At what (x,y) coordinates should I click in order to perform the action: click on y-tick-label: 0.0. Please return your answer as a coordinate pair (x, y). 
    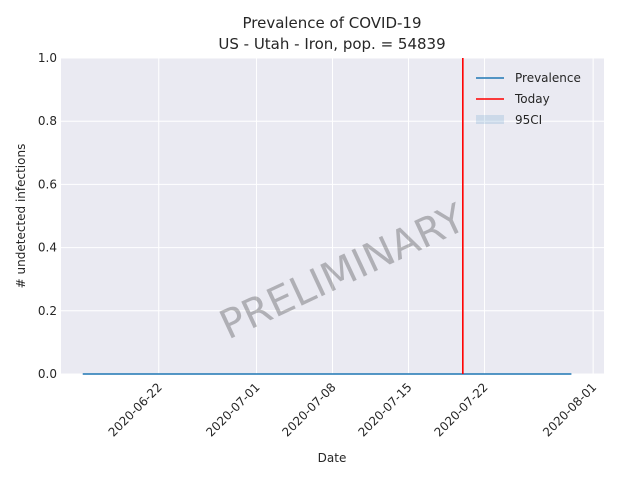
    Looking at the image, I should click on (47, 374).